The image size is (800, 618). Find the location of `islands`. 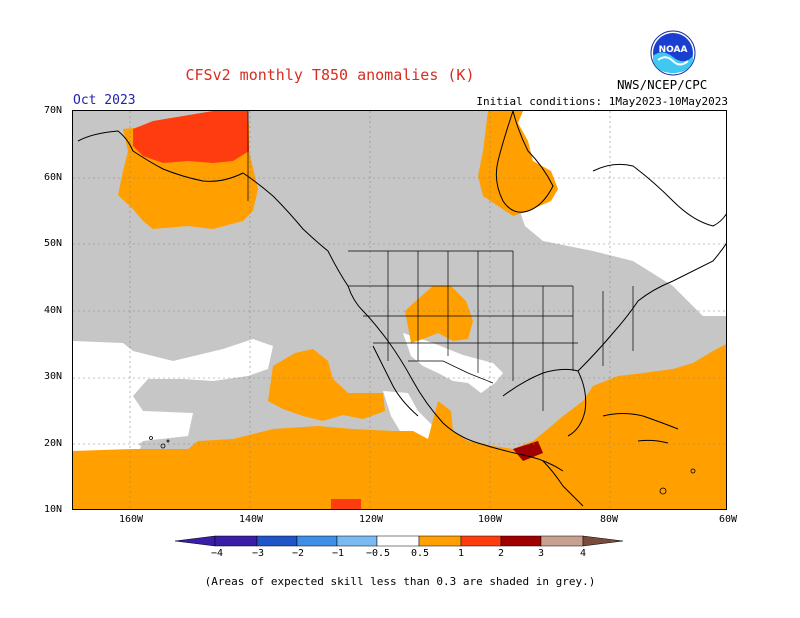

islands is located at coordinates (422, 465).